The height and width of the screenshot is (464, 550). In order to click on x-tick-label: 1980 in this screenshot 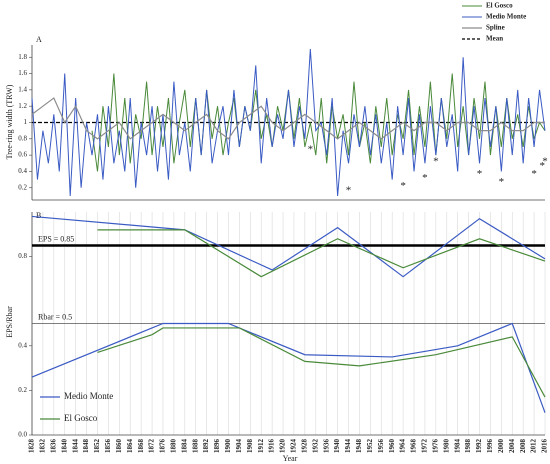, I will do `click(446, 446)`.